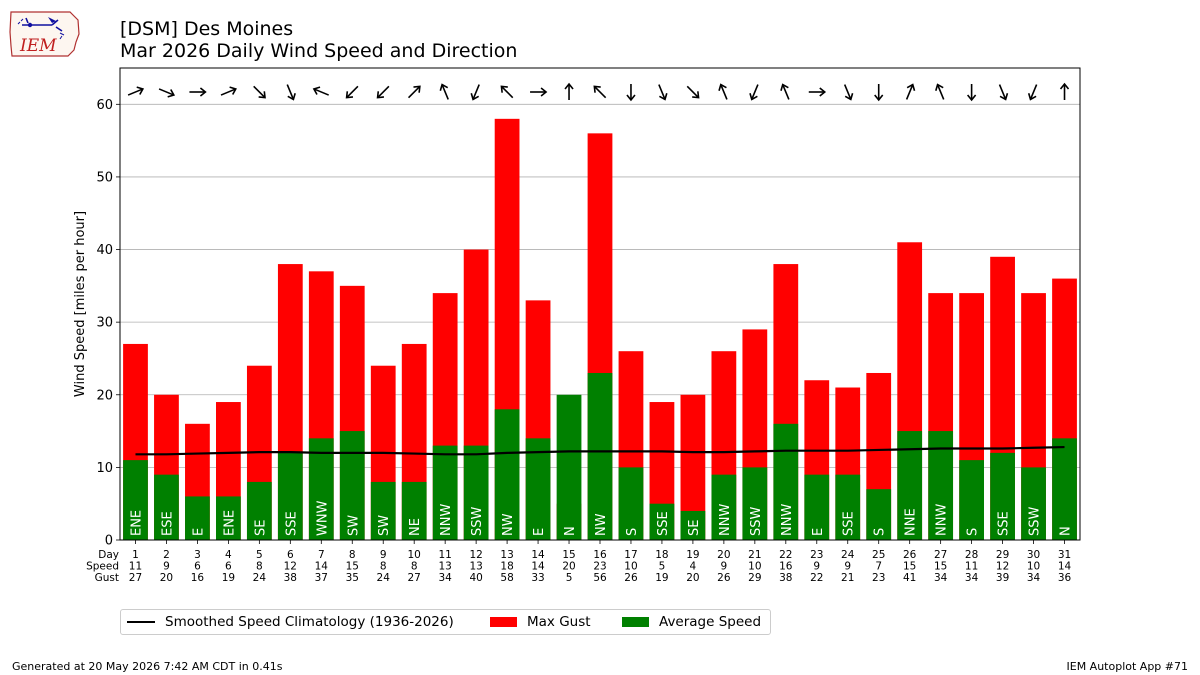 The image size is (1200, 675). Describe the element at coordinates (352, 555) in the screenshot. I see `day-label: 8` at that location.